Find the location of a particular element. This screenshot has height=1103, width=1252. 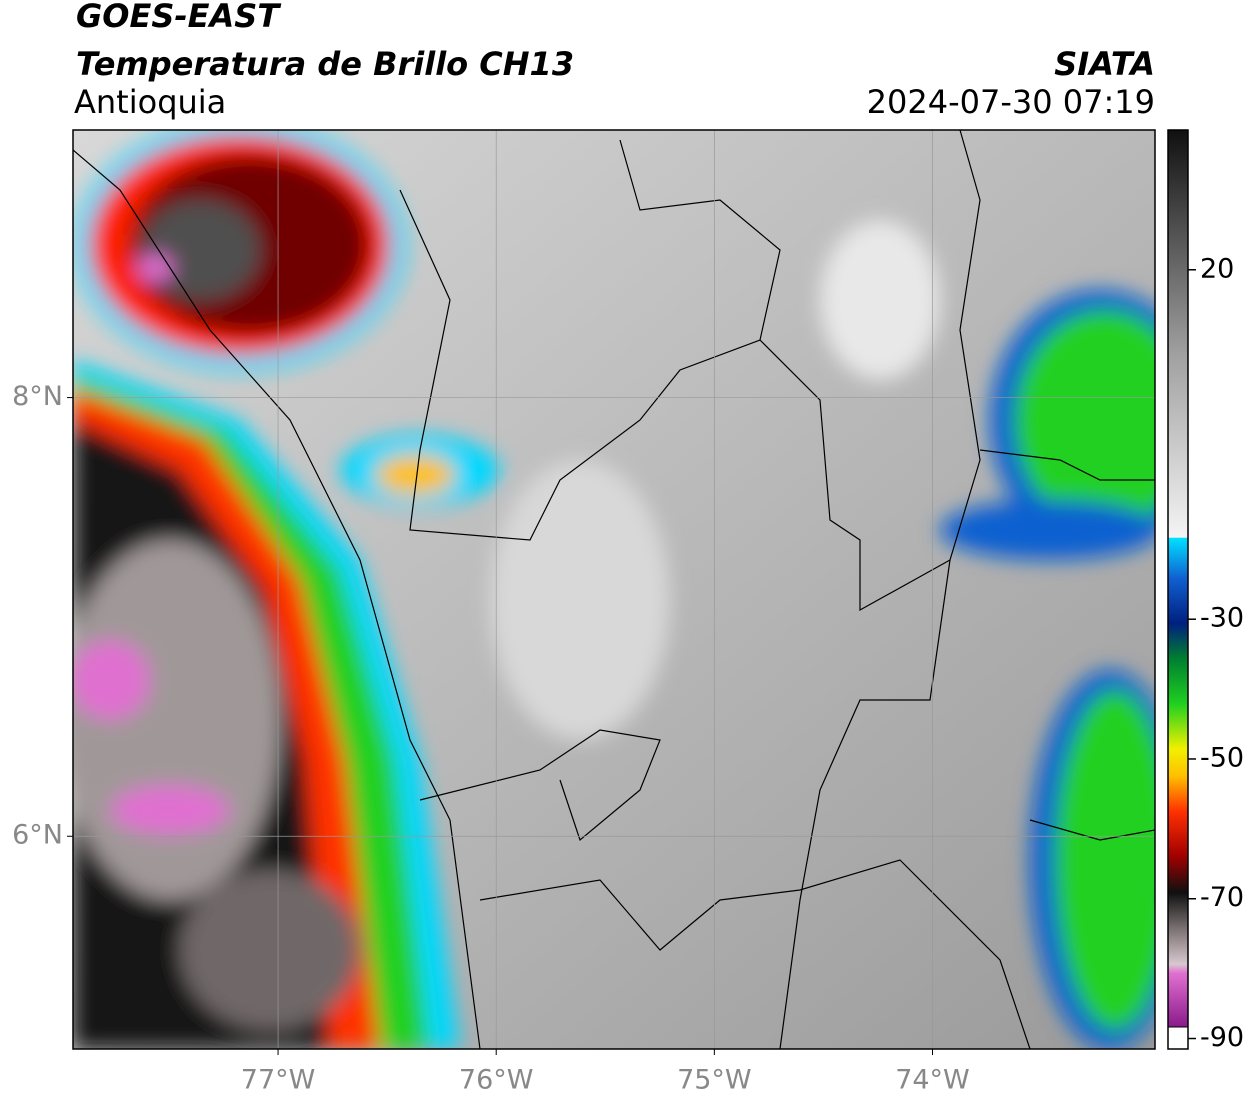

x-tick-label: 74°W is located at coordinates (932, 1080).